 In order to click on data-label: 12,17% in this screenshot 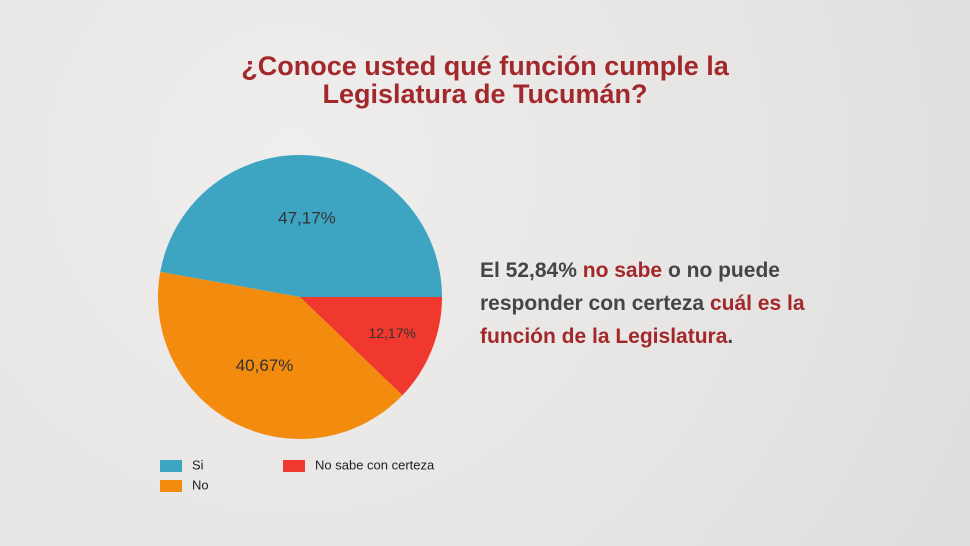, I will do `click(391, 333)`.